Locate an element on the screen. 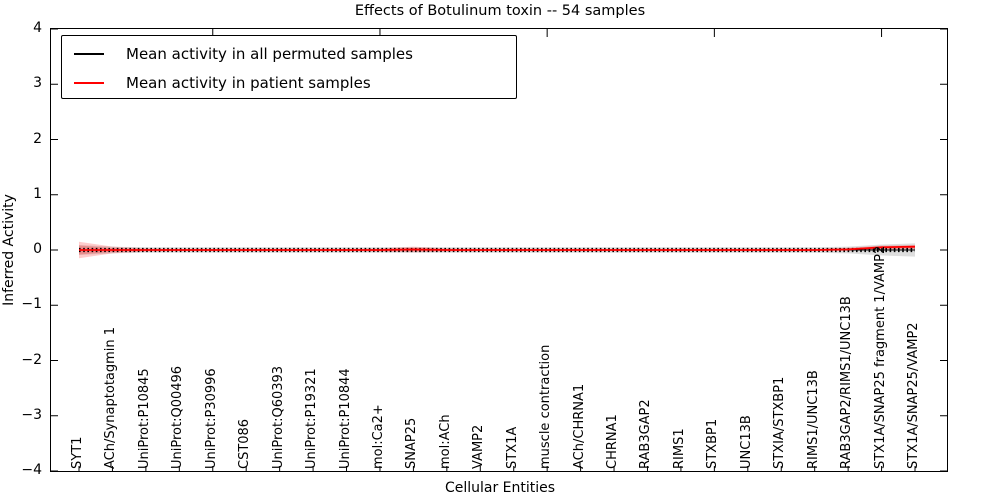 This screenshot has height=500, width=1000. x-category-label: UniProt:Q00496 is located at coordinates (178, 417).